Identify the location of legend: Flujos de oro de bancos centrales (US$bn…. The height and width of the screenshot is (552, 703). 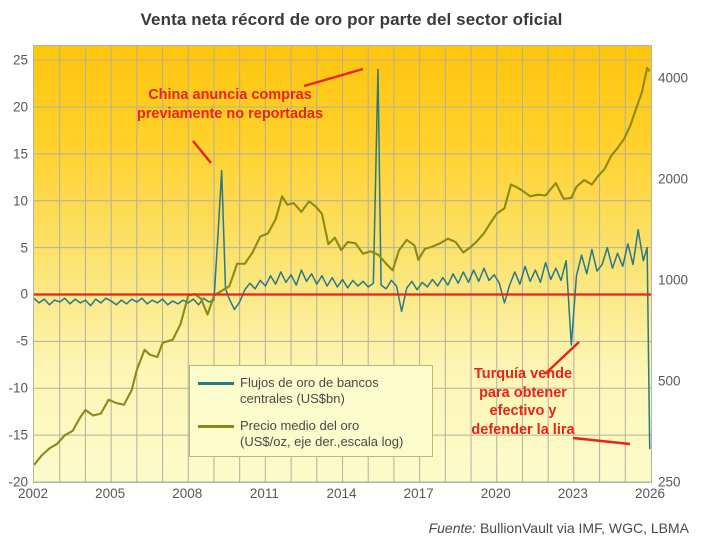
(311, 411).